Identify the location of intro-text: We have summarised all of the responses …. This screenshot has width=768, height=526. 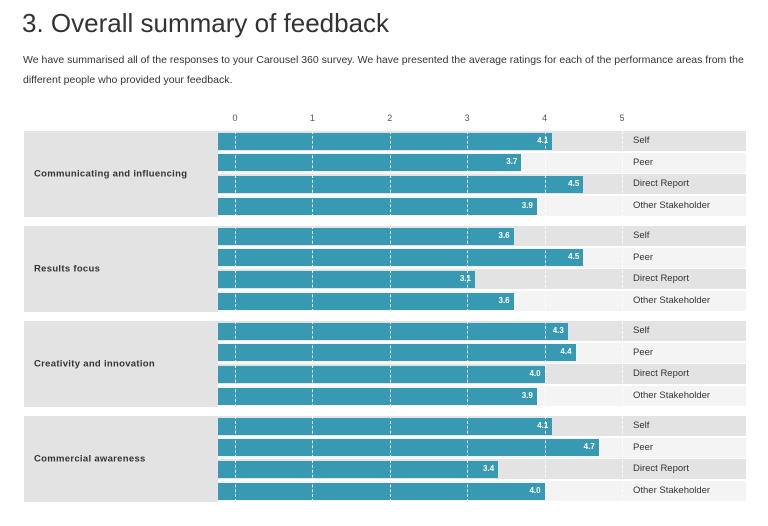
(383, 70).